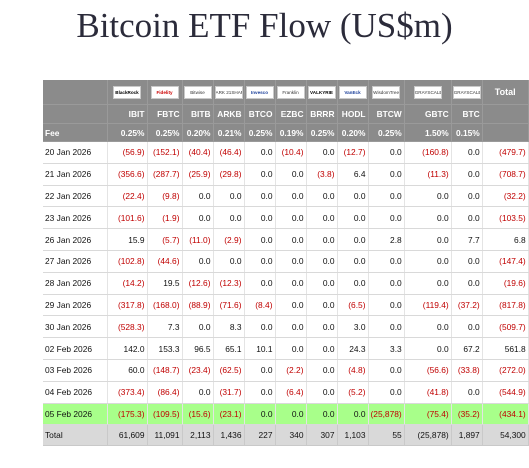 The height and width of the screenshot is (468, 529). I want to click on flow-value: 7.7, so click(467, 239).